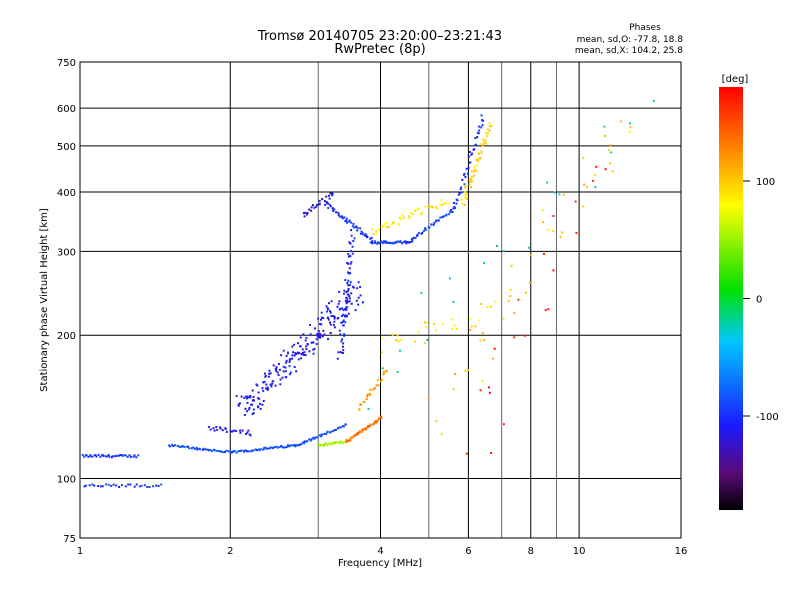  I want to click on x-tick-label: 10, so click(579, 551).